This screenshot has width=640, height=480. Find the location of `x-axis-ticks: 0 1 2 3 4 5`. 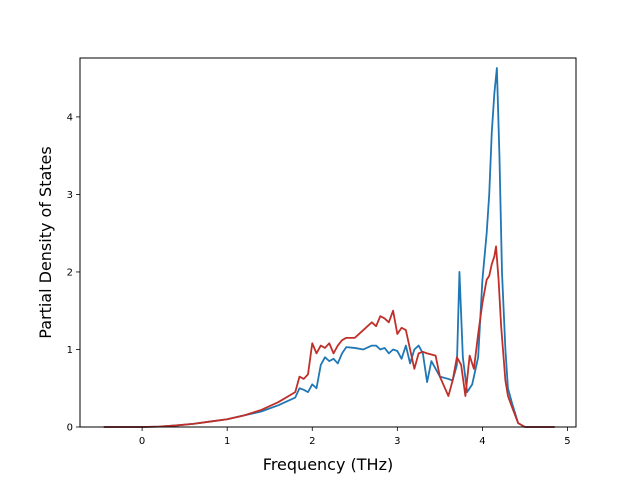

x-axis-ticks: 0 1 2 3 4 5 is located at coordinates (355, 437).